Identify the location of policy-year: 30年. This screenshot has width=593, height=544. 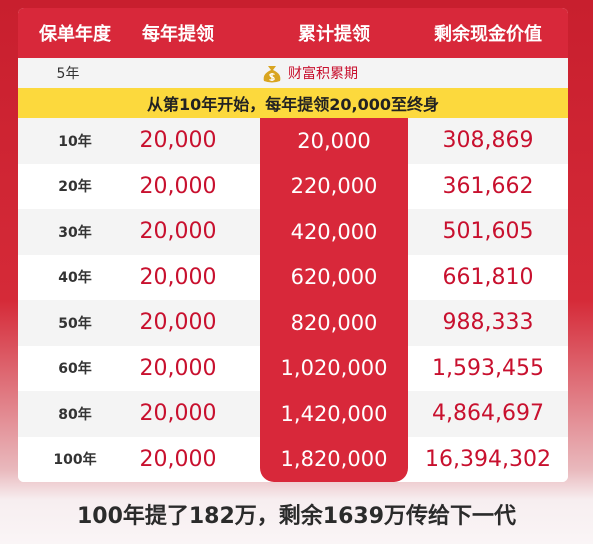
(75, 232).